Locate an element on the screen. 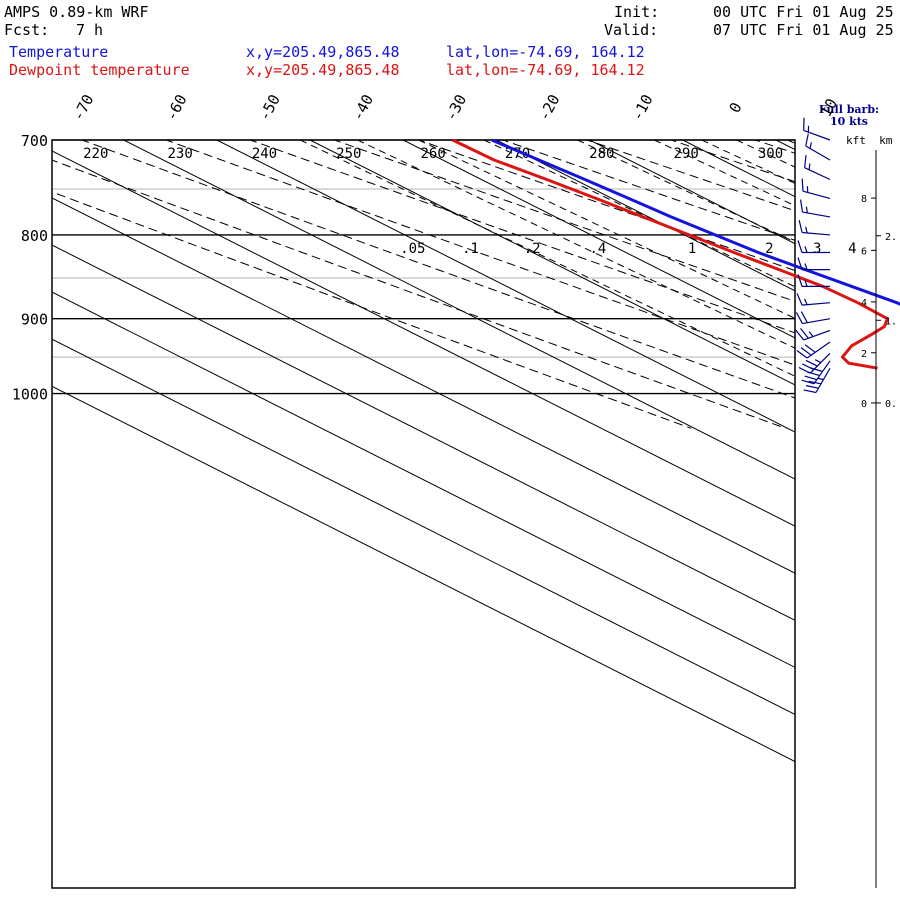 Image resolution: width=900 pixels, height=900 pixels. mixing-ratio-label: 3 is located at coordinates (817, 249).